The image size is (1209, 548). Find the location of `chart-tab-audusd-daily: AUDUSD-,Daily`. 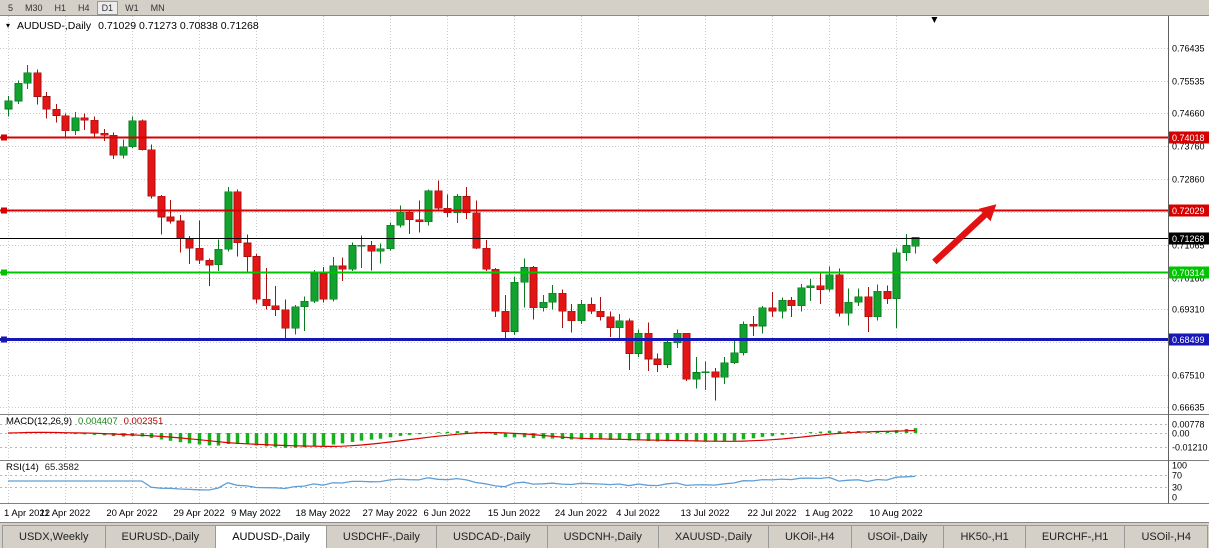

chart-tab-audusd-daily: AUDUSD-,Daily is located at coordinates (271, 536).